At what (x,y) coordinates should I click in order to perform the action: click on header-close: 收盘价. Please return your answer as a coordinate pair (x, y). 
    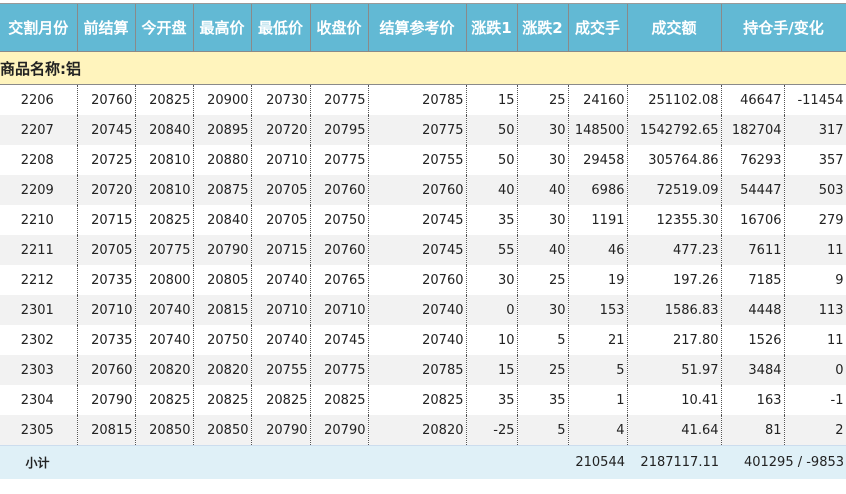
    Looking at the image, I should click on (339, 28).